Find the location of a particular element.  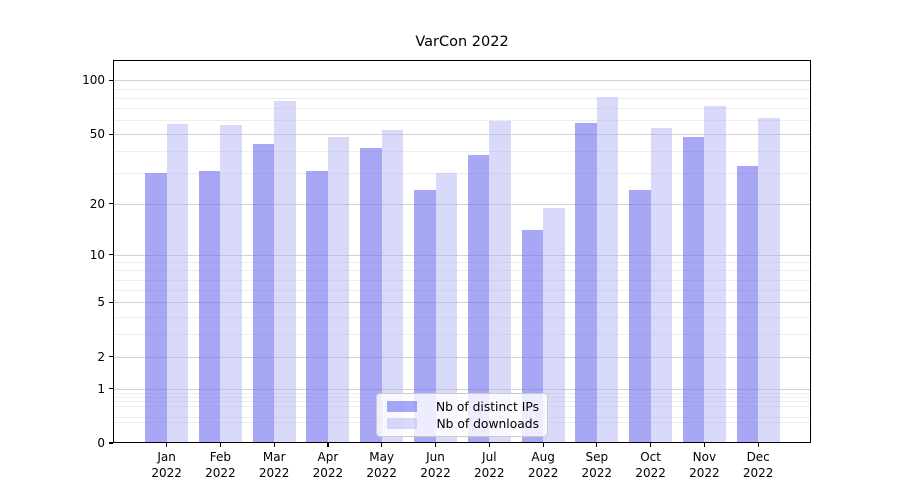

x-tick-label-apr: Apr 2022 is located at coordinates (328, 465).